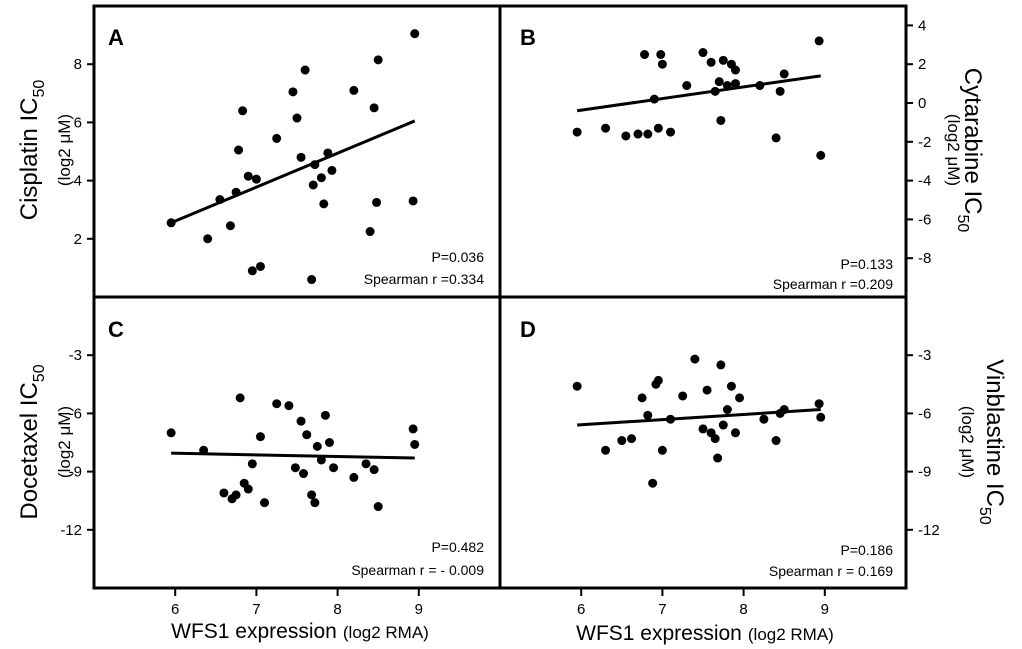 This screenshot has height=649, width=1022. I want to click on y-axis-title-b: Cytarabine IC50, so click(970, 150).